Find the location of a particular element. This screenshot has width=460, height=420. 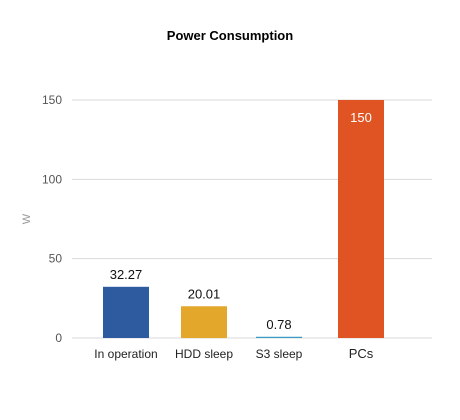

y-tick-label: 150 is located at coordinates (52, 100).